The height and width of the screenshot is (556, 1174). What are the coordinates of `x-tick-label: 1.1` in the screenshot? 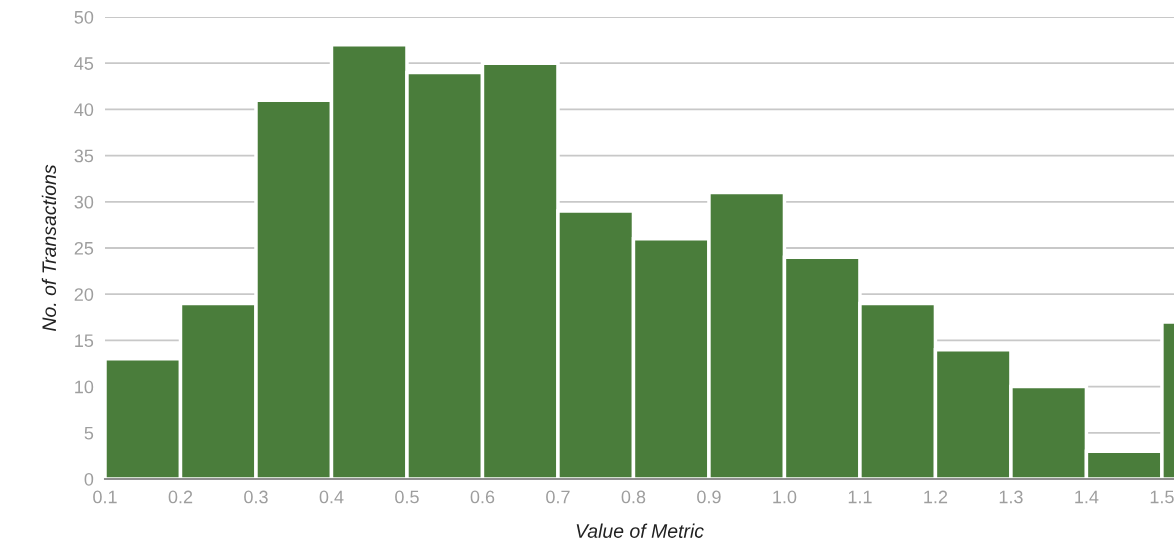 It's located at (860, 497).